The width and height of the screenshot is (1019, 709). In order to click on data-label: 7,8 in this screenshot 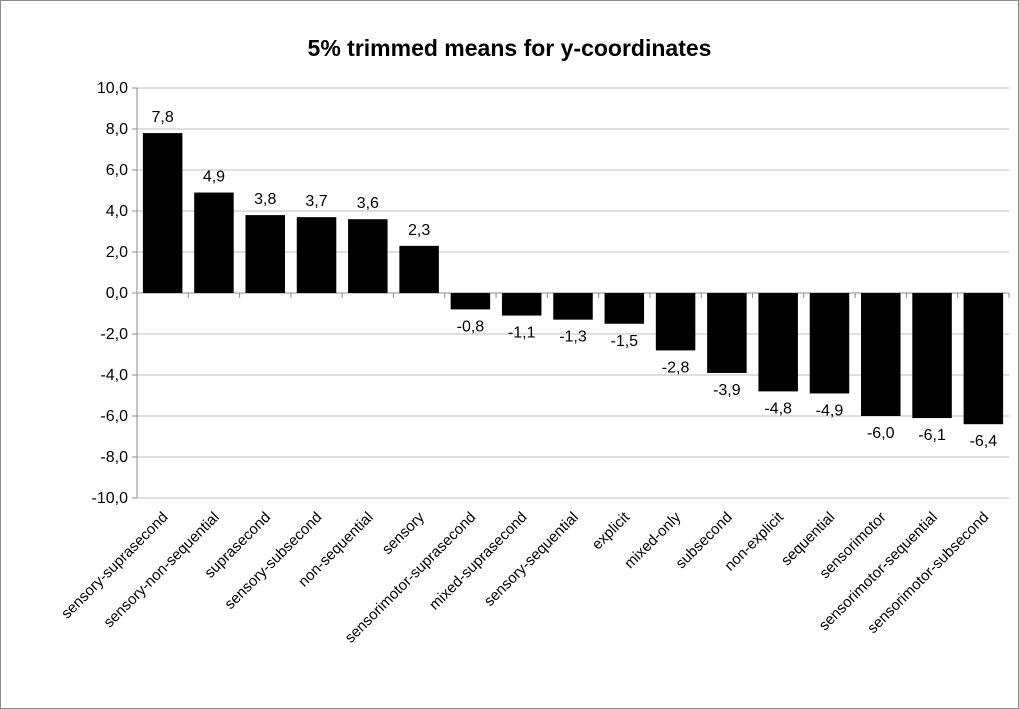, I will do `click(163, 117)`.